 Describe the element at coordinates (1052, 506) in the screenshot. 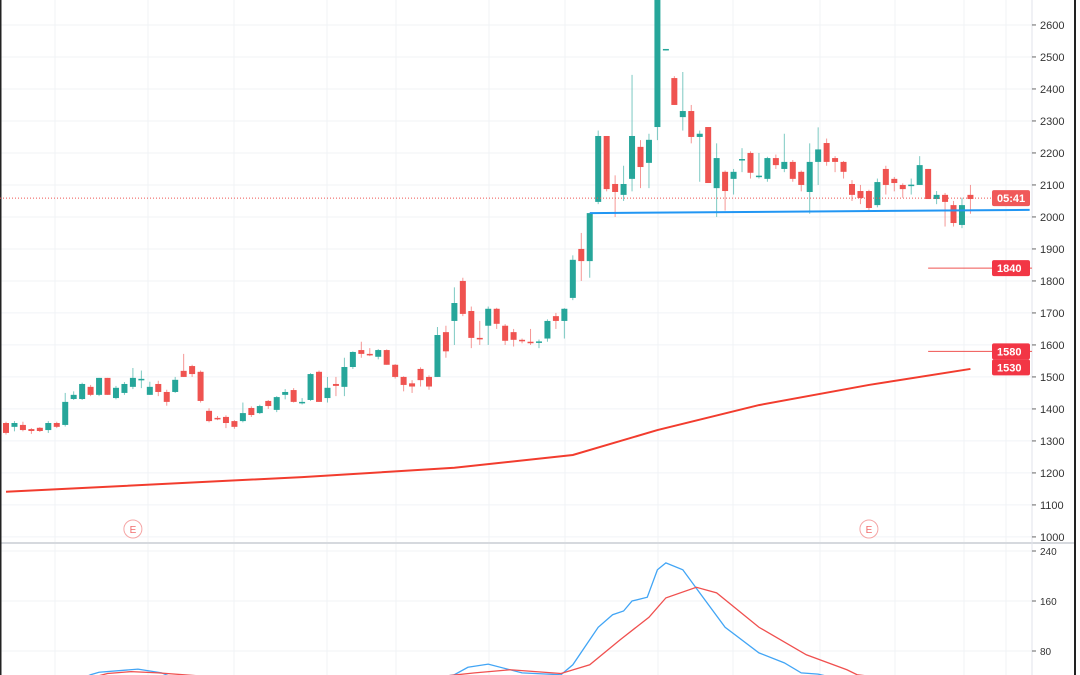

I see `price-tick-label: 1100` at that location.